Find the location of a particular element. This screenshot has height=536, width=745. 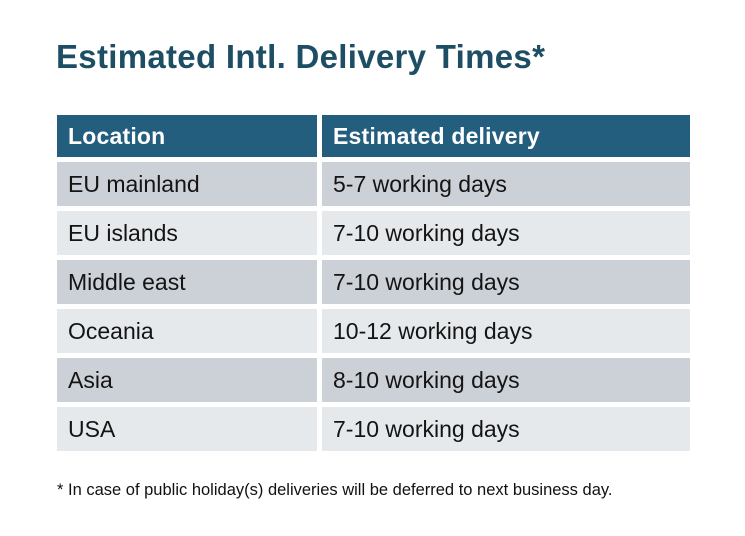

page-title: Estimated Intl. Delivery Times* is located at coordinates (301, 56).